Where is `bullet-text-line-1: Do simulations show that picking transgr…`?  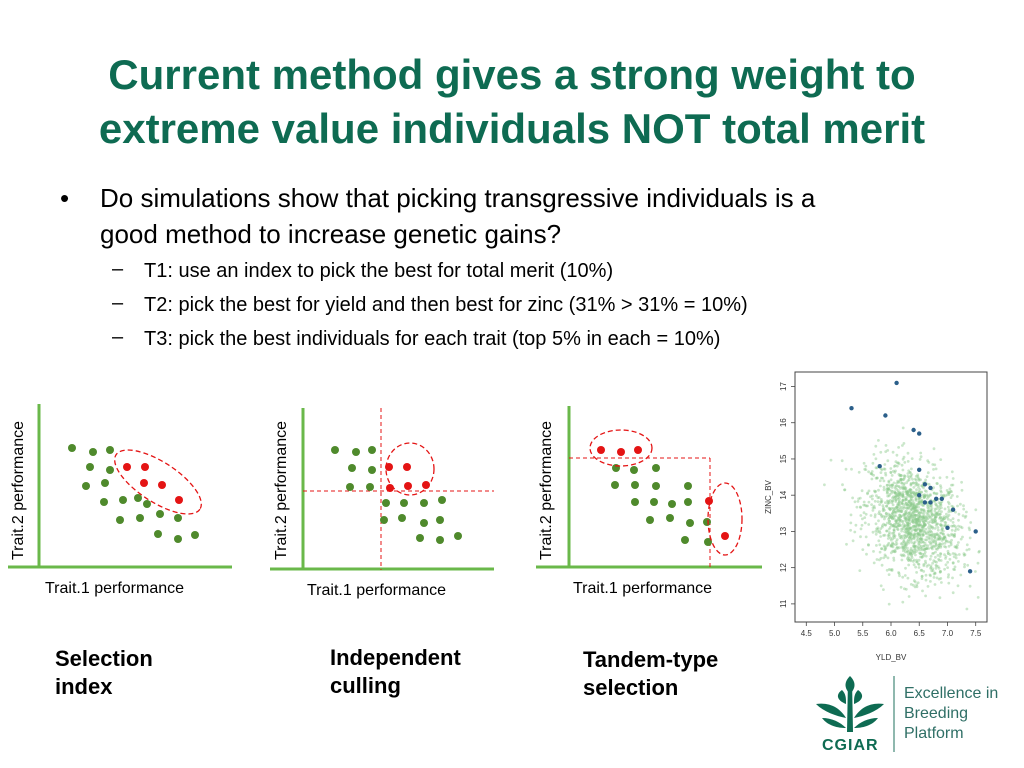 bullet-text-line-1: Do simulations show that picking transgr… is located at coordinates (458, 198).